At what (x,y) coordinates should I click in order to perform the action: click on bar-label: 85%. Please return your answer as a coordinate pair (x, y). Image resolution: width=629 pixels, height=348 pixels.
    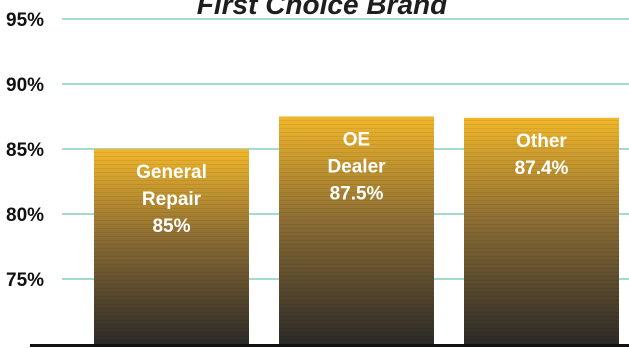
    Looking at the image, I should click on (171, 226).